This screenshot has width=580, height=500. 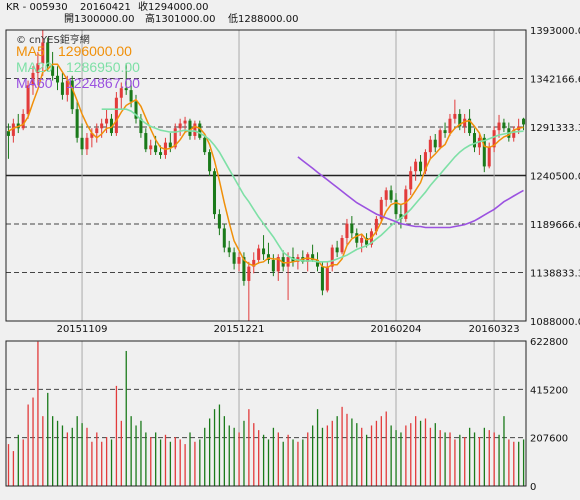 What do you see at coordinates (82, 329) in the screenshot?
I see `x-tick-label: 20151109` at bounding box center [82, 329].